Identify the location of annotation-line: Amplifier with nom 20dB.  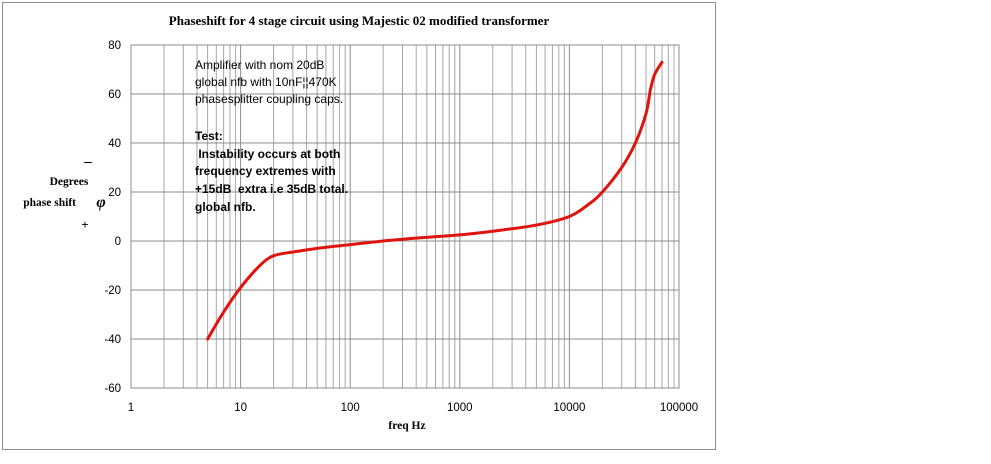
(259, 65).